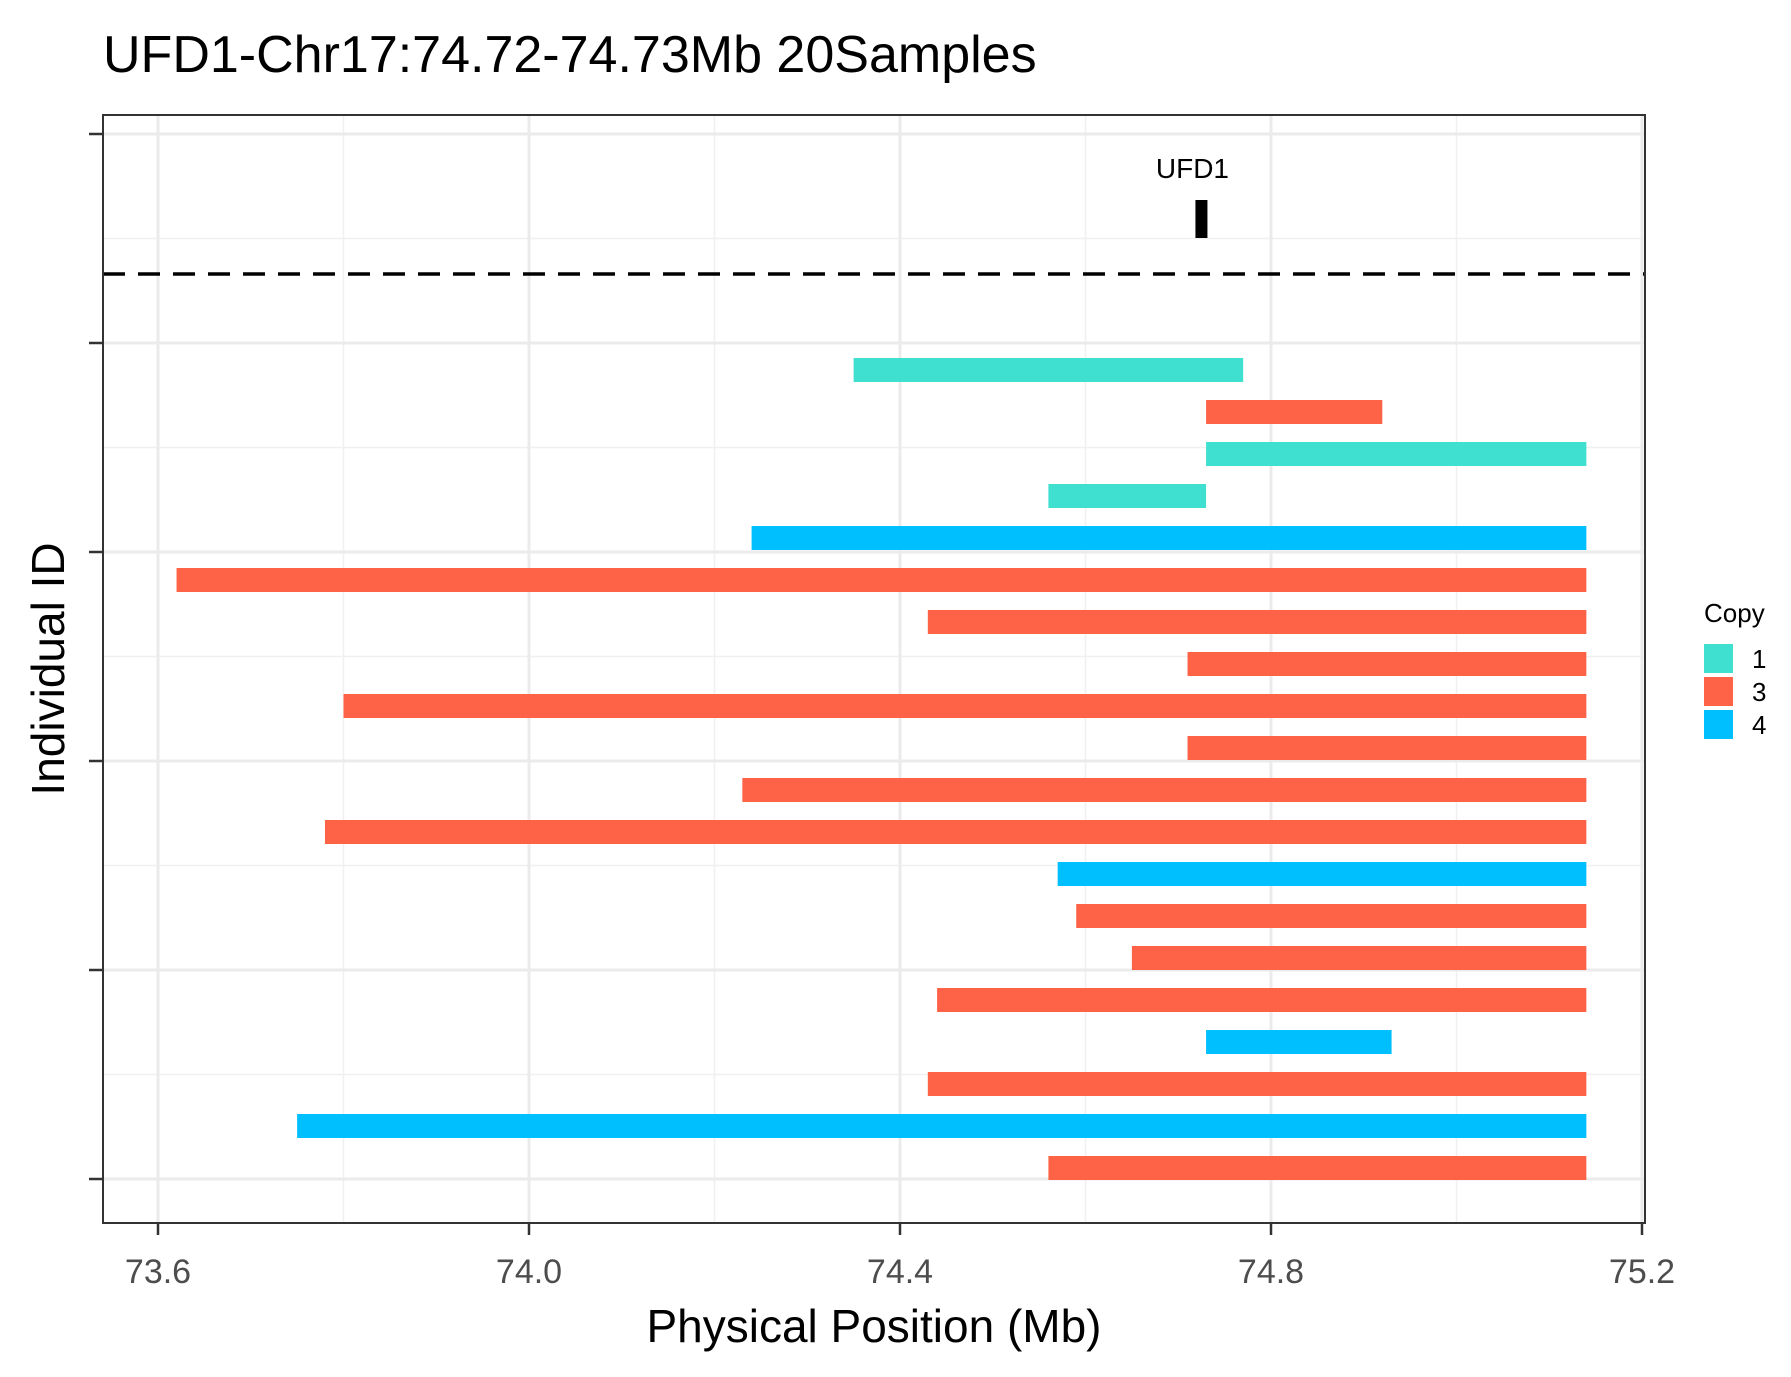  Describe the element at coordinates (1759, 659) in the screenshot. I see `legend-label: 1` at that location.